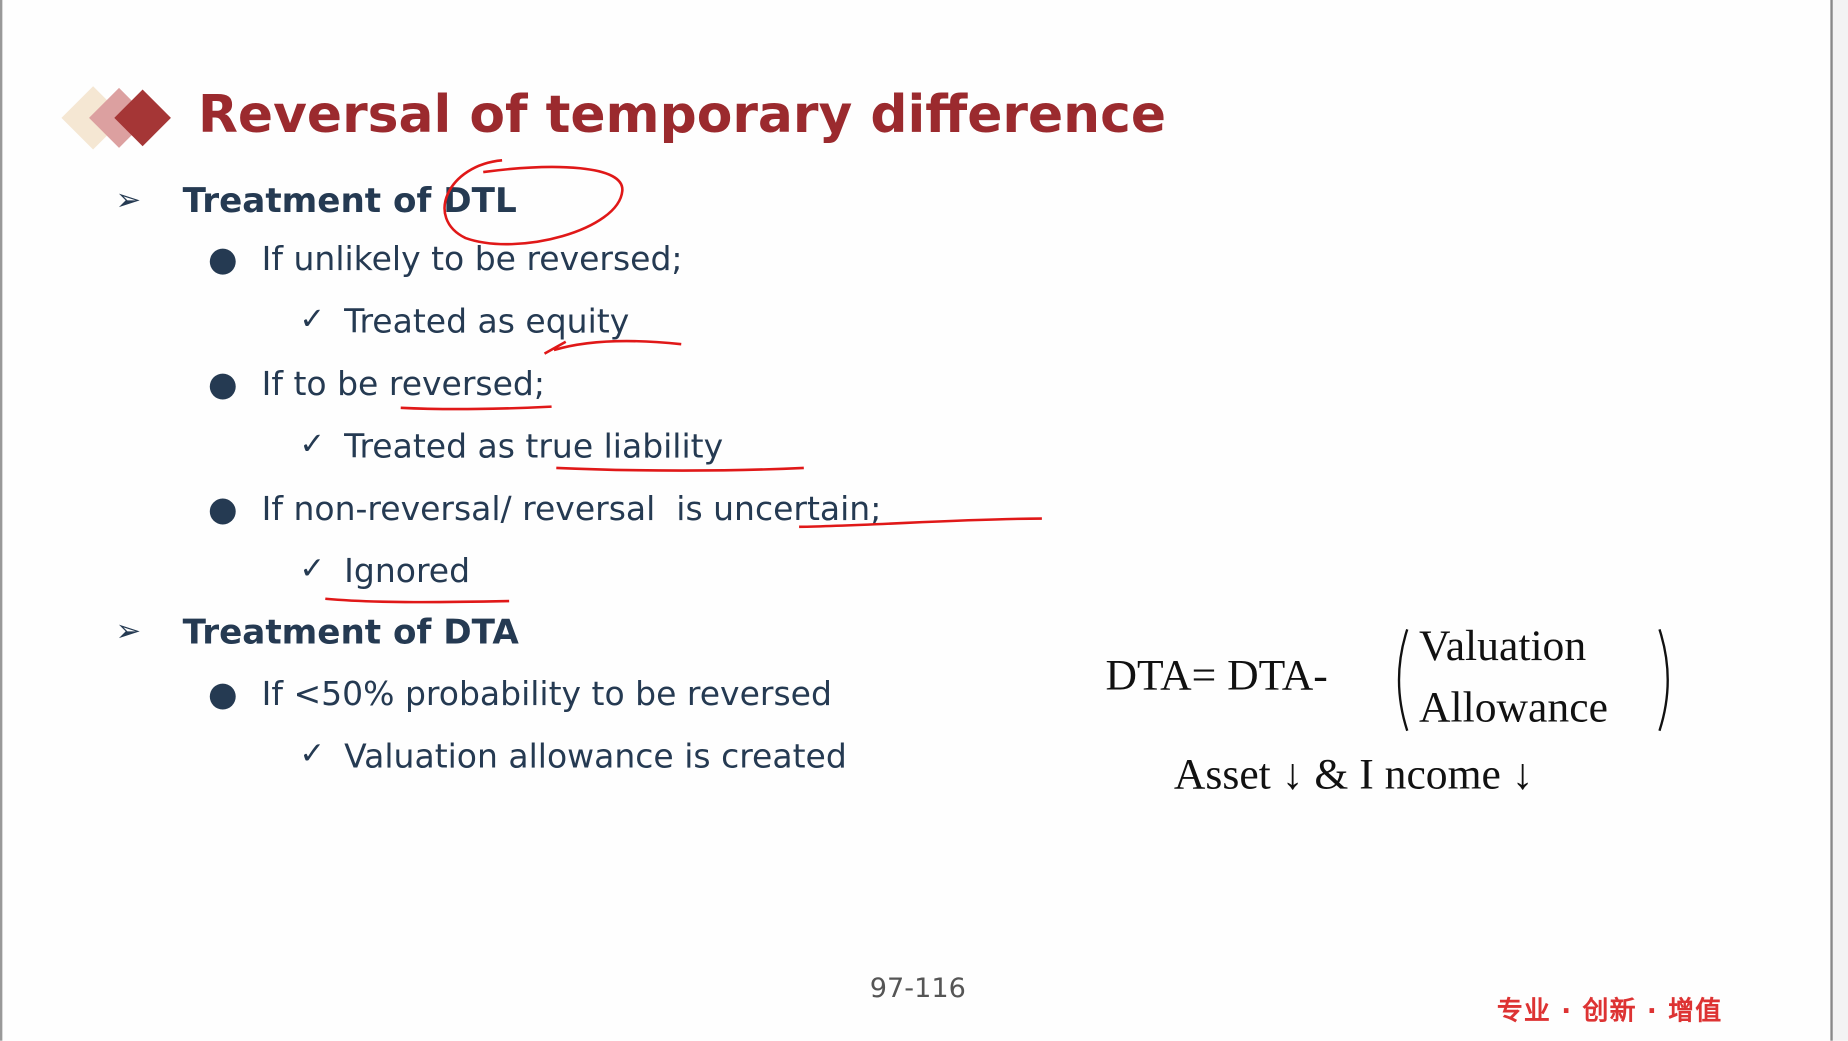 The width and height of the screenshot is (1848, 1041). Describe the element at coordinates (546, 694) in the screenshot. I see `condition-text: If <50% probability to be reversed` at that location.